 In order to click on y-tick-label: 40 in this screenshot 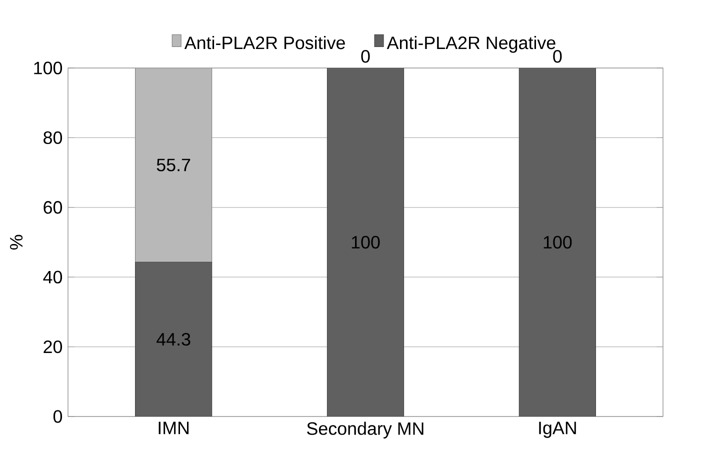, I will do `click(52, 277)`.